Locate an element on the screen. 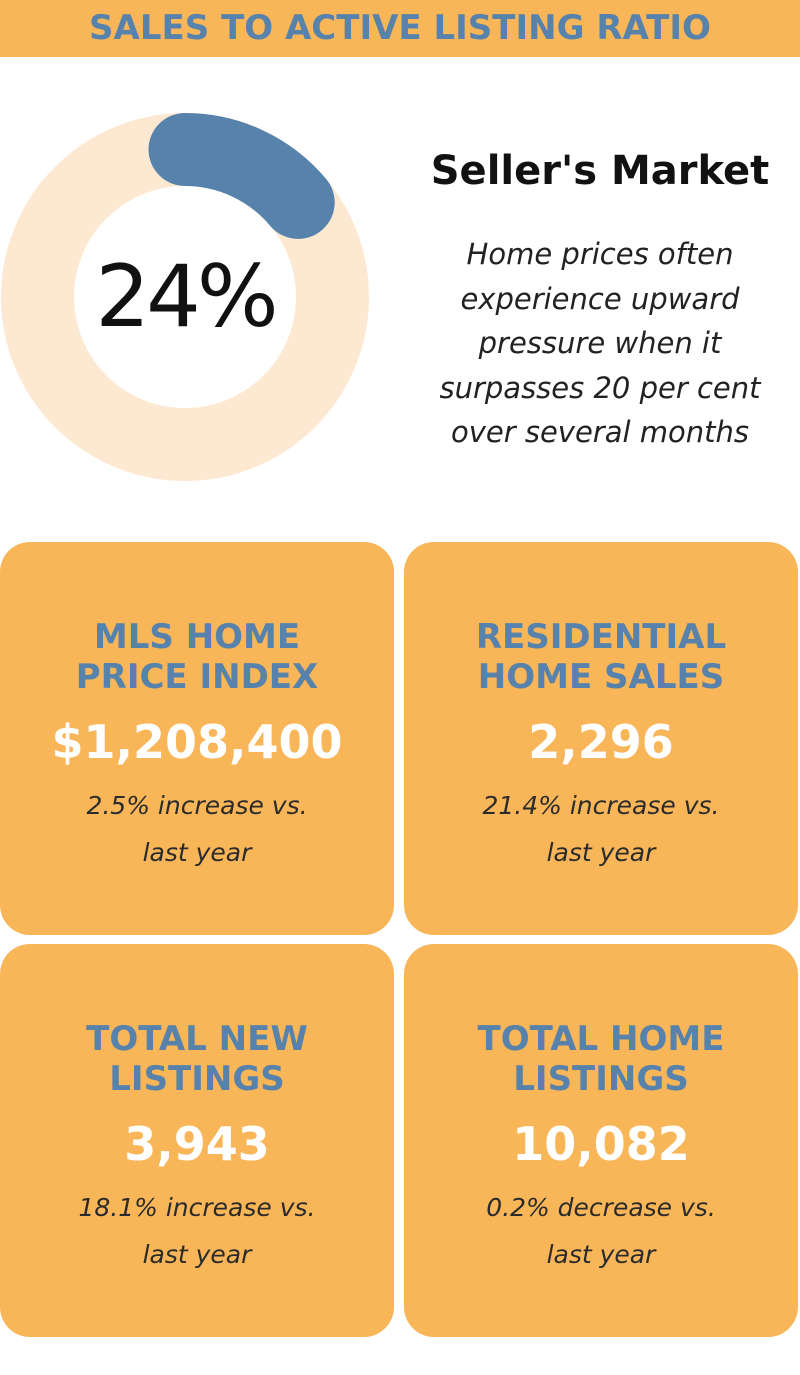  stat-card-title-line: HOME SALES is located at coordinates (601, 677).